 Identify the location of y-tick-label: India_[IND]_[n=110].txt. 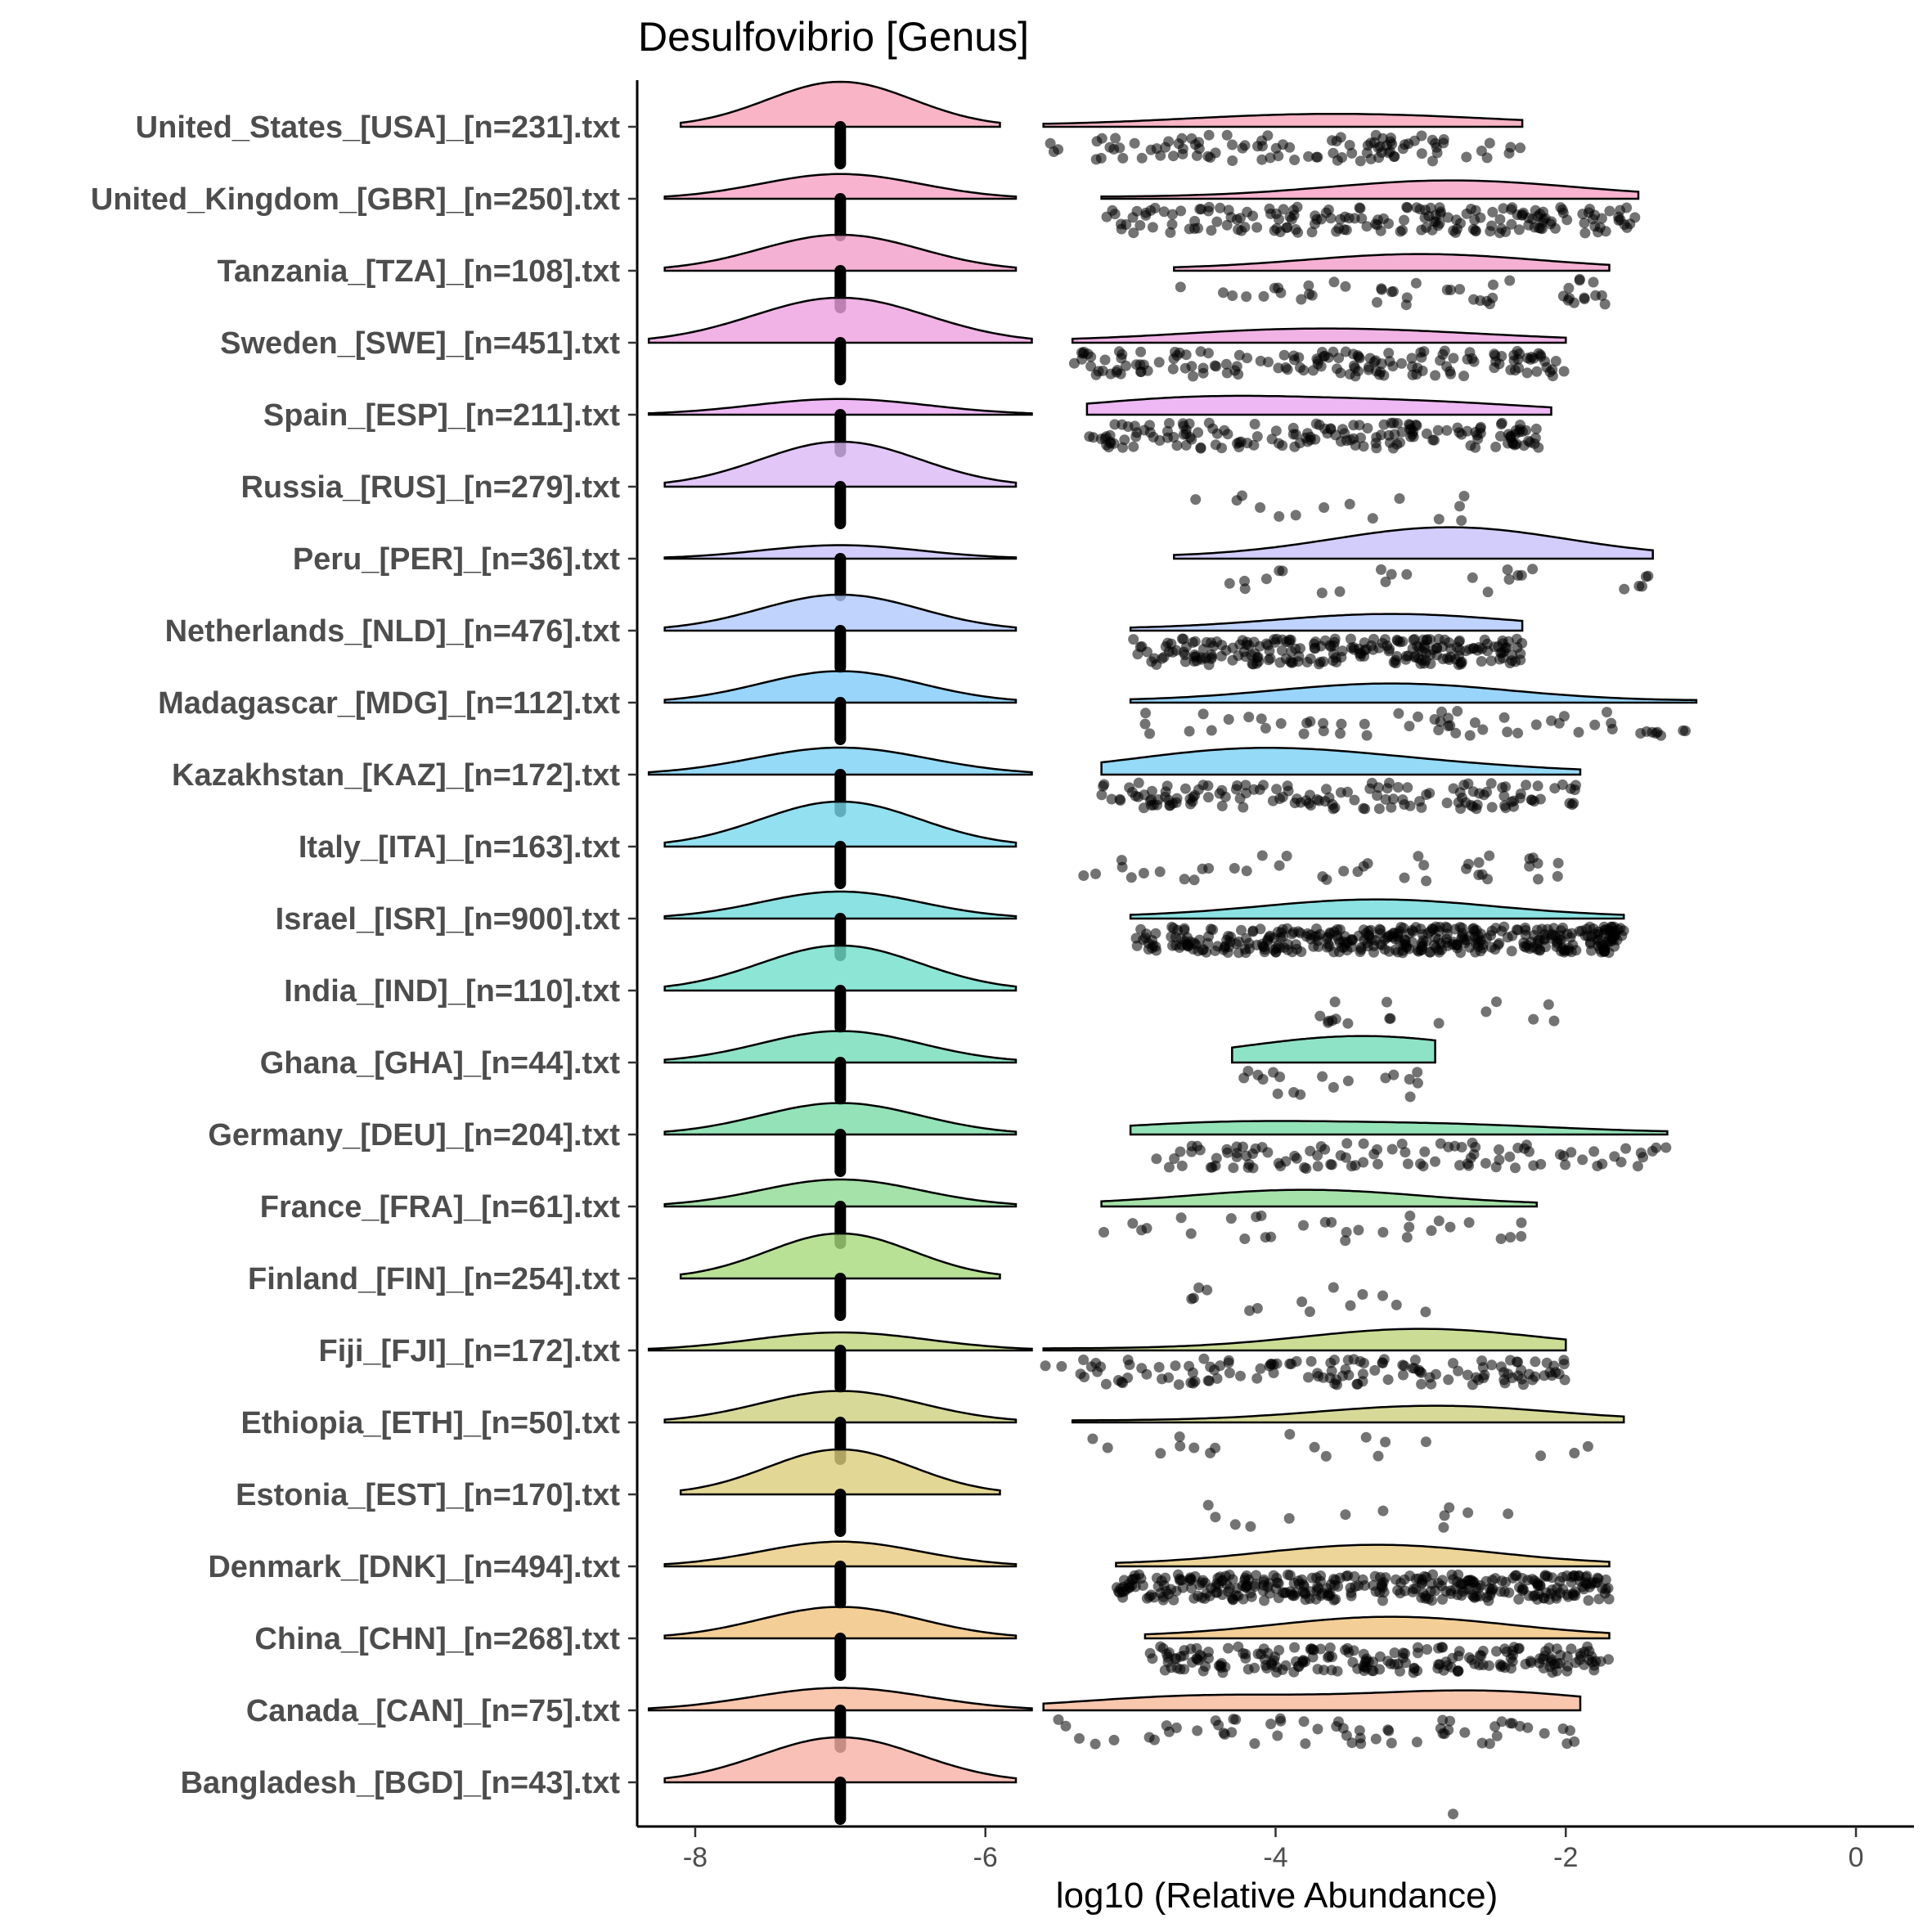
(452, 992).